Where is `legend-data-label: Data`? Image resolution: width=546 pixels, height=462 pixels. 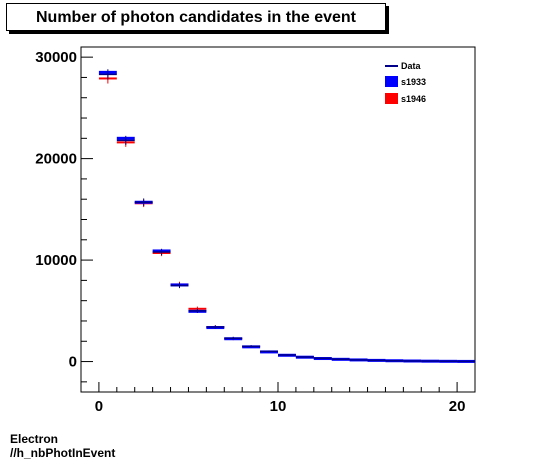 legend-data-label: Data is located at coordinates (411, 66).